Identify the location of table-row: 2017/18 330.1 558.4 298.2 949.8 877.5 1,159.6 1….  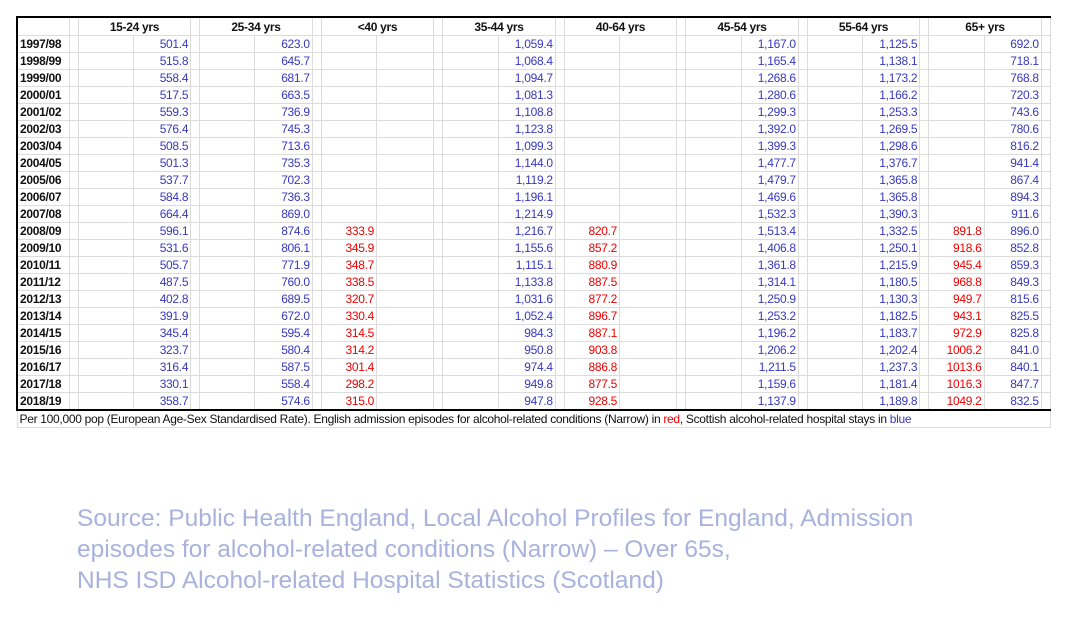
(533, 384).